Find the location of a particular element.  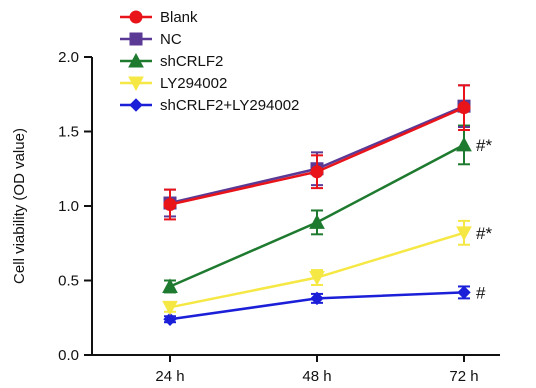

y-tick-label: 0.5 is located at coordinates (68, 281).